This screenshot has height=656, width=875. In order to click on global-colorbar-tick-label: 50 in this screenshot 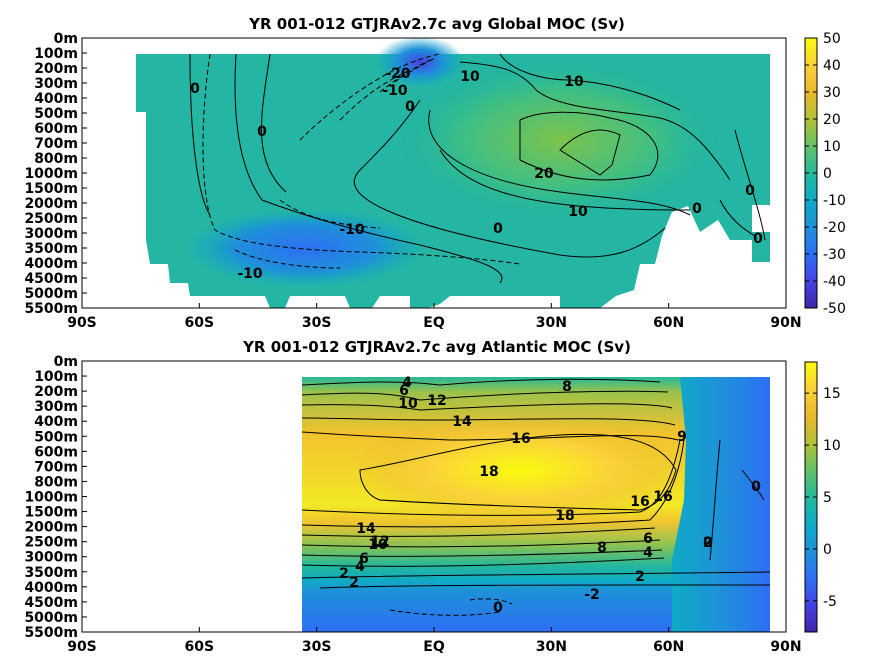, I will do `click(832, 39)`.